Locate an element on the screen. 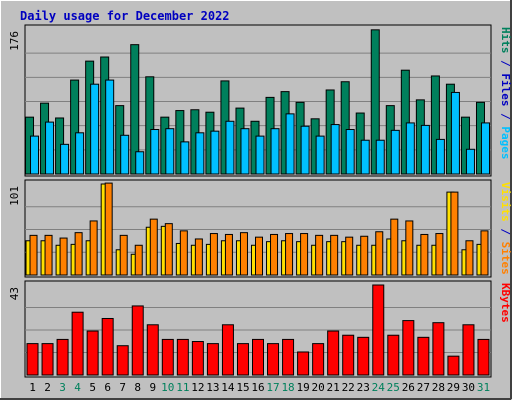  x-tick-label: 11 is located at coordinates (182, 387).